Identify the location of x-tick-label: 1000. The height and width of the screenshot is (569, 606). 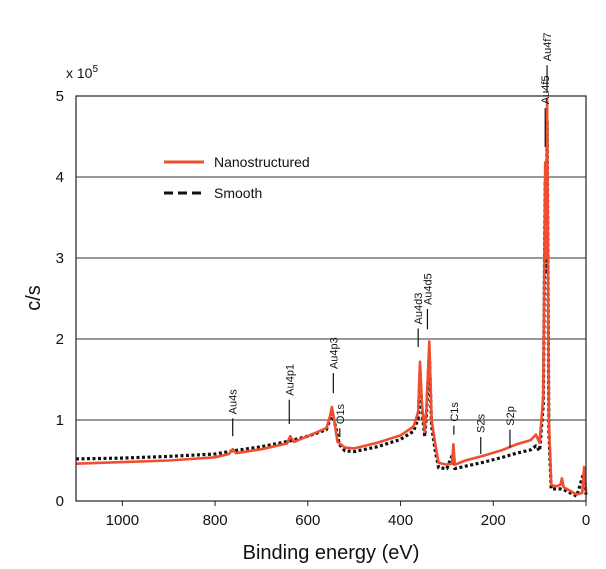
(122, 520).